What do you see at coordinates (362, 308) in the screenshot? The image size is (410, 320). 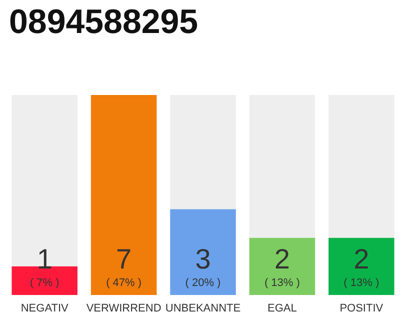 I see `x-tick-label: POSITIV` at bounding box center [362, 308].